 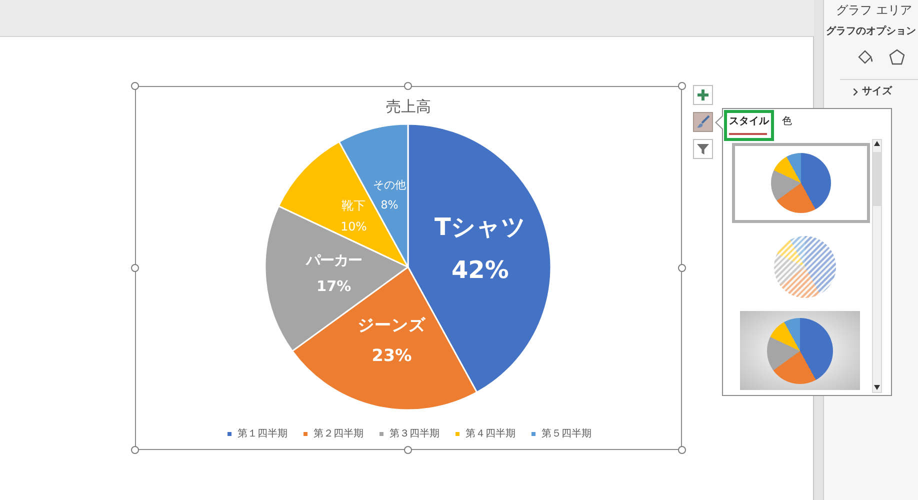 I want to click on legend-label: 第１四半期, so click(x=263, y=434).